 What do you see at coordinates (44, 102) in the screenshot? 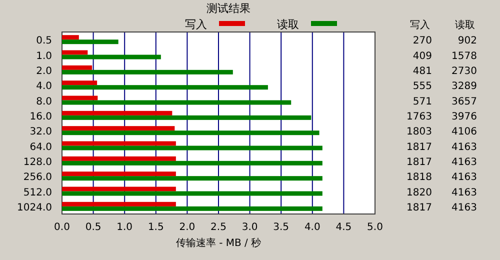
I see `y-tick-label: 8.0` at bounding box center [44, 102].